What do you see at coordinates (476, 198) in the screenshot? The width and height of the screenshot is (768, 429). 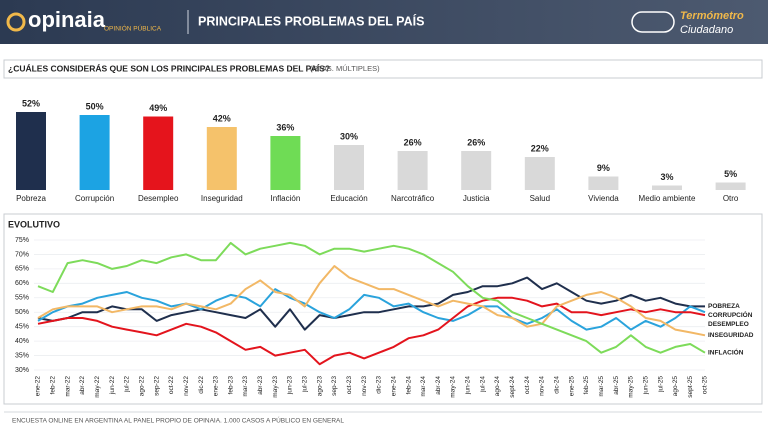 I see `category-label: Justicia` at bounding box center [476, 198].